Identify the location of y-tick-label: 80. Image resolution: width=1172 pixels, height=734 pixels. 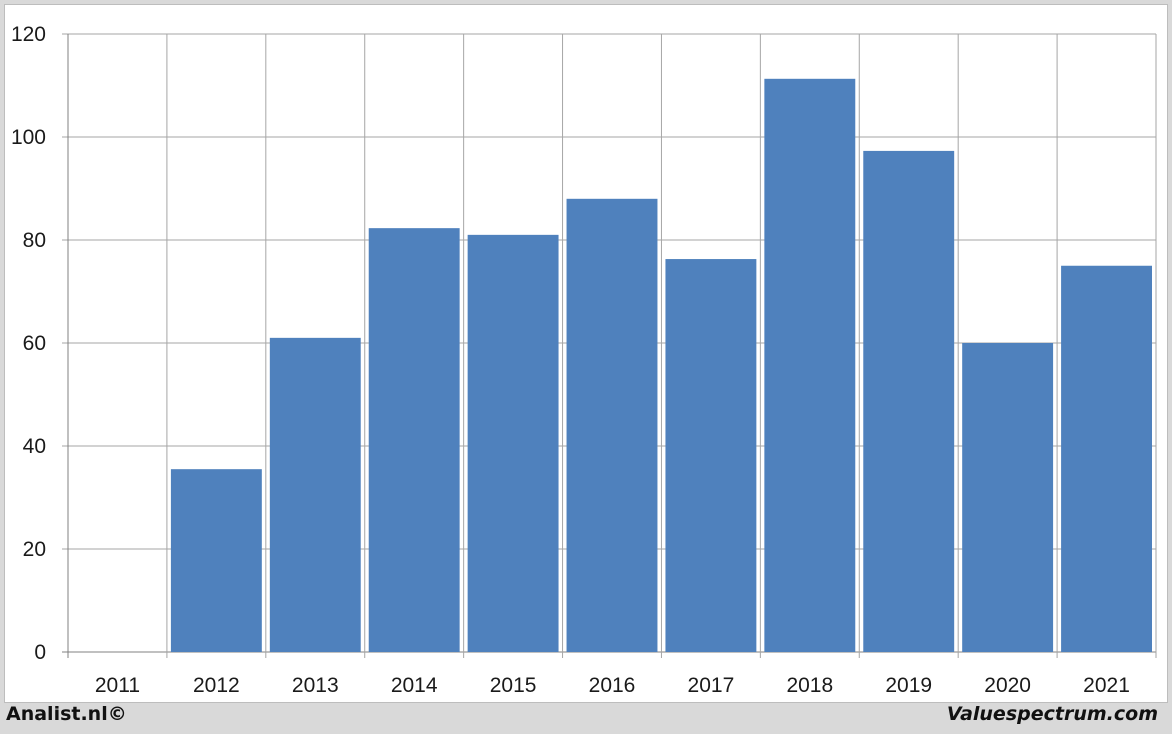
(34, 240).